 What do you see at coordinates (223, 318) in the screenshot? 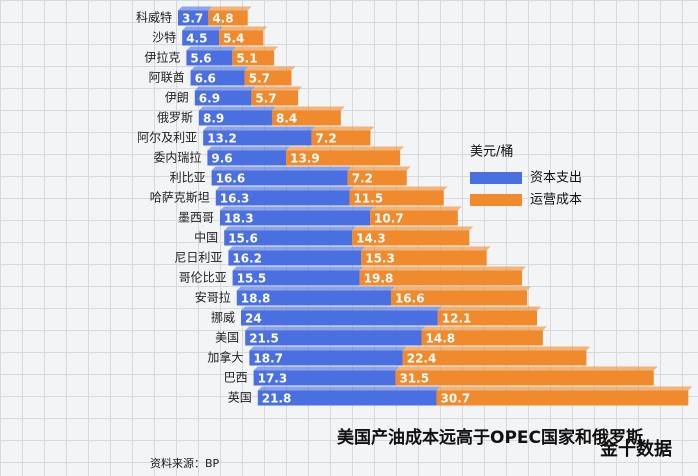
I see `category-label: 挪威` at bounding box center [223, 318].